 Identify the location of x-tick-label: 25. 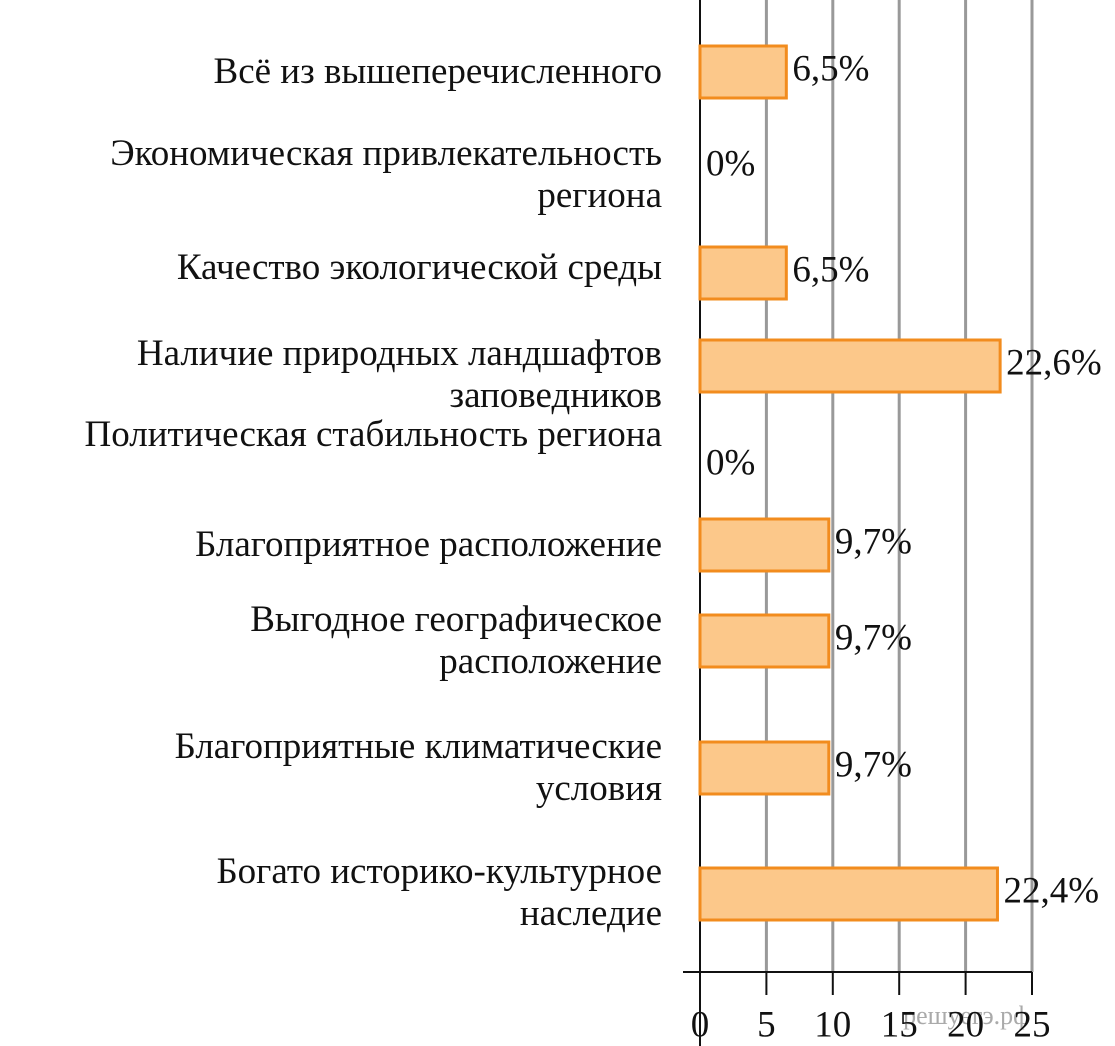
(1032, 1024).